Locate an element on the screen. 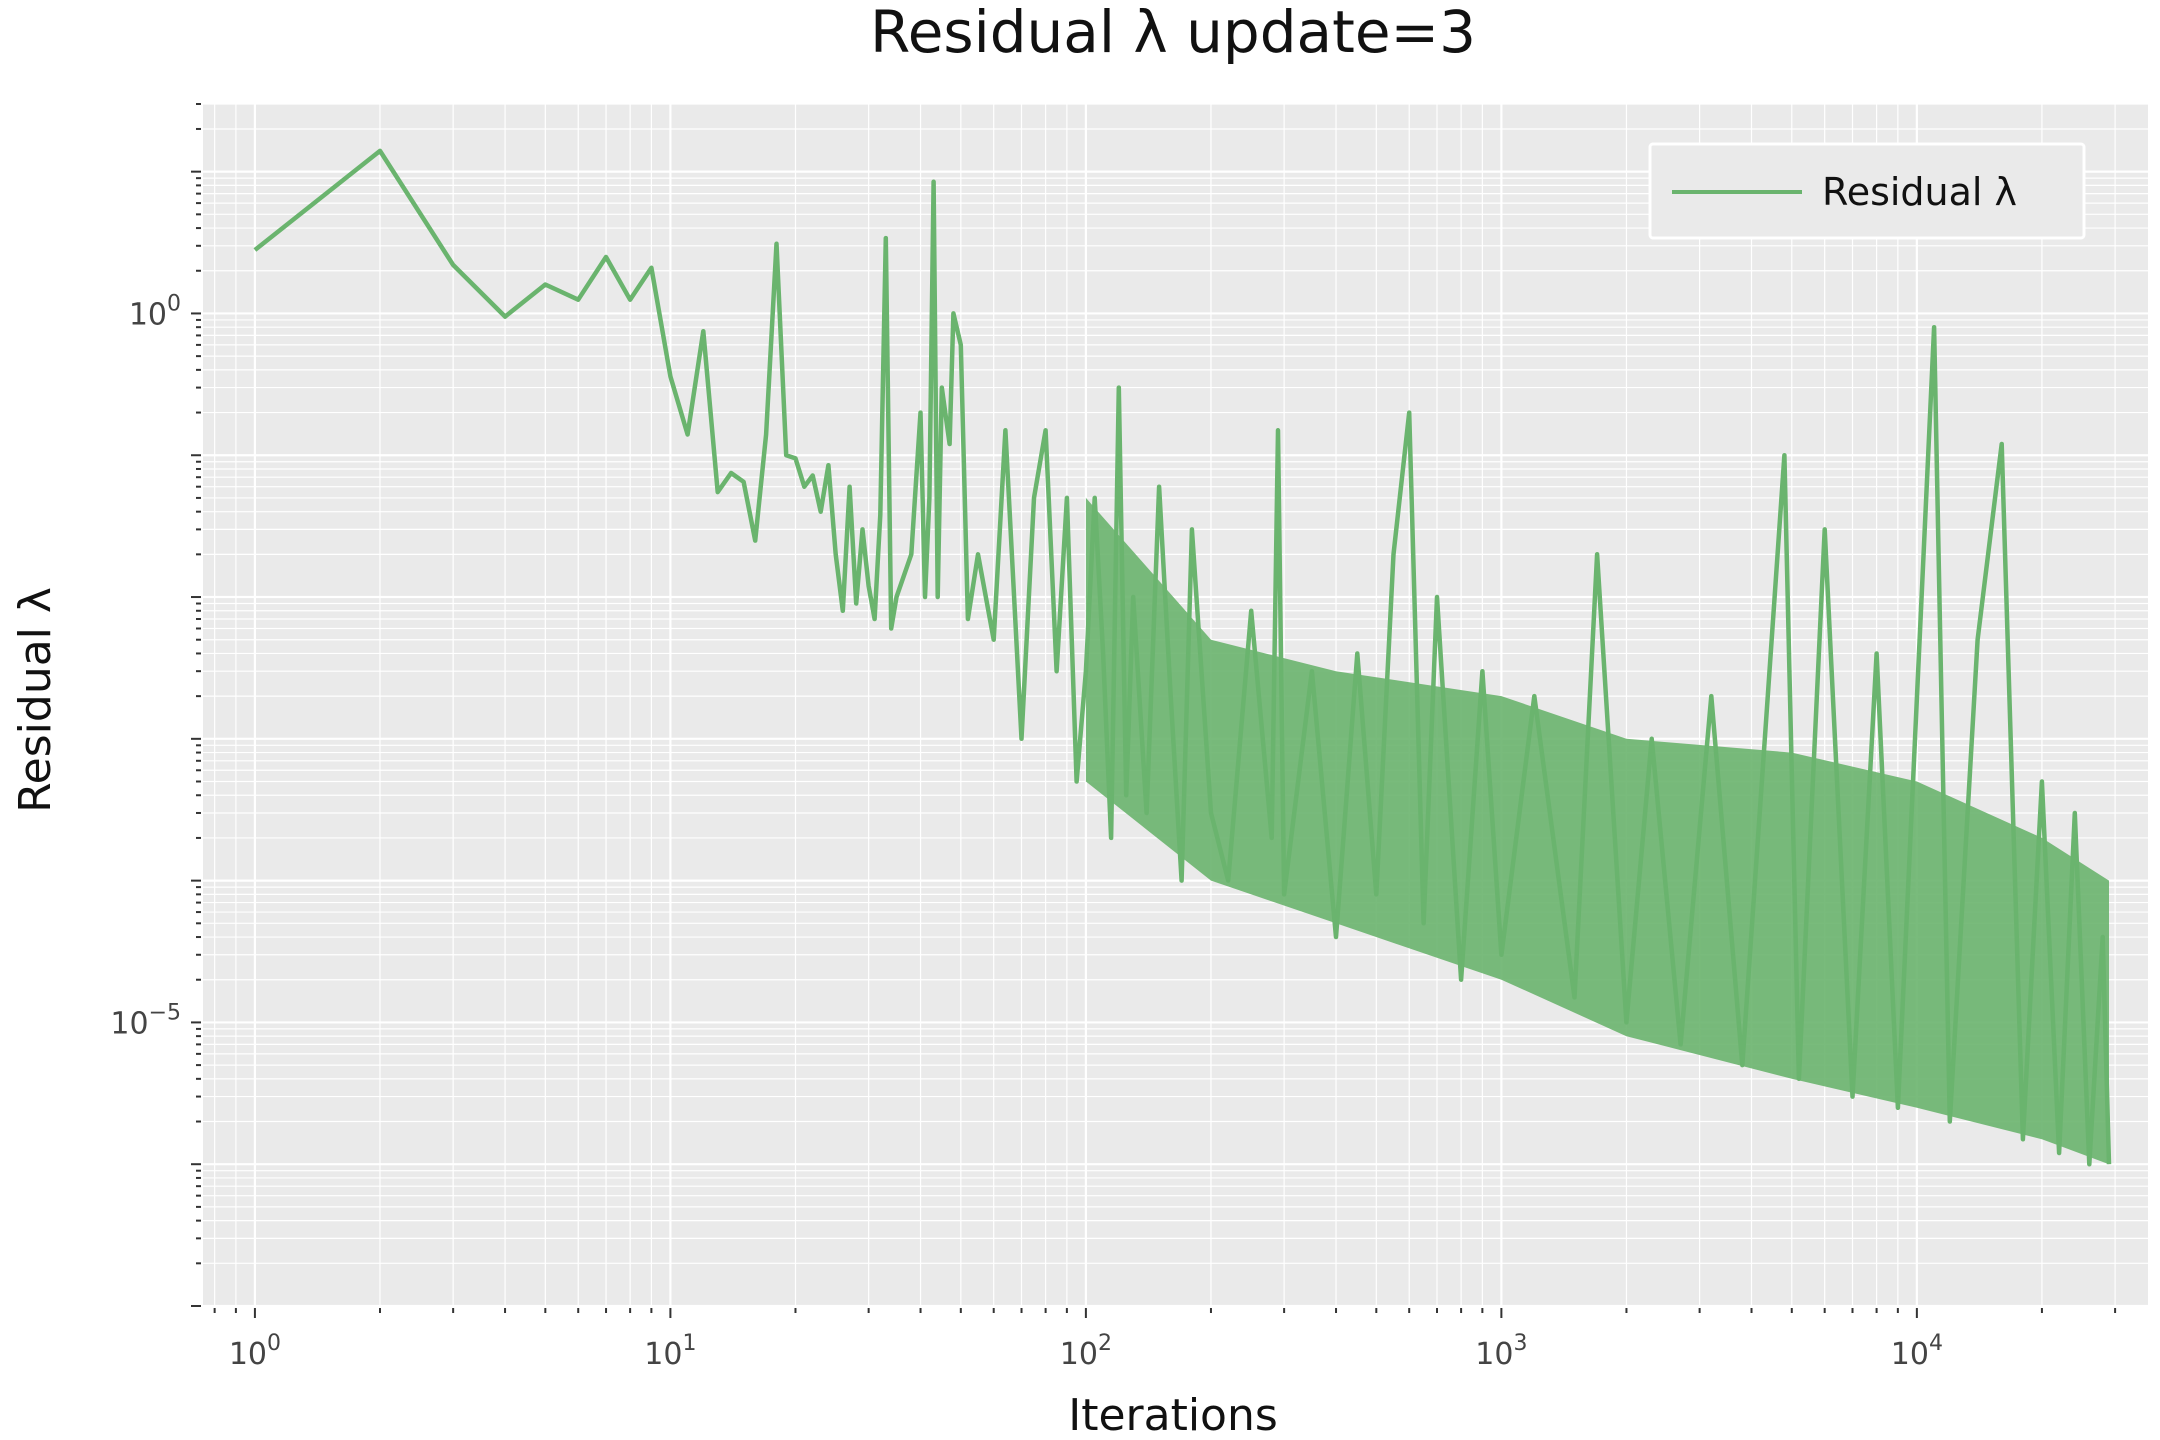 The image size is (2160, 1440). legend-label: Residual λ is located at coordinates (1919, 192).